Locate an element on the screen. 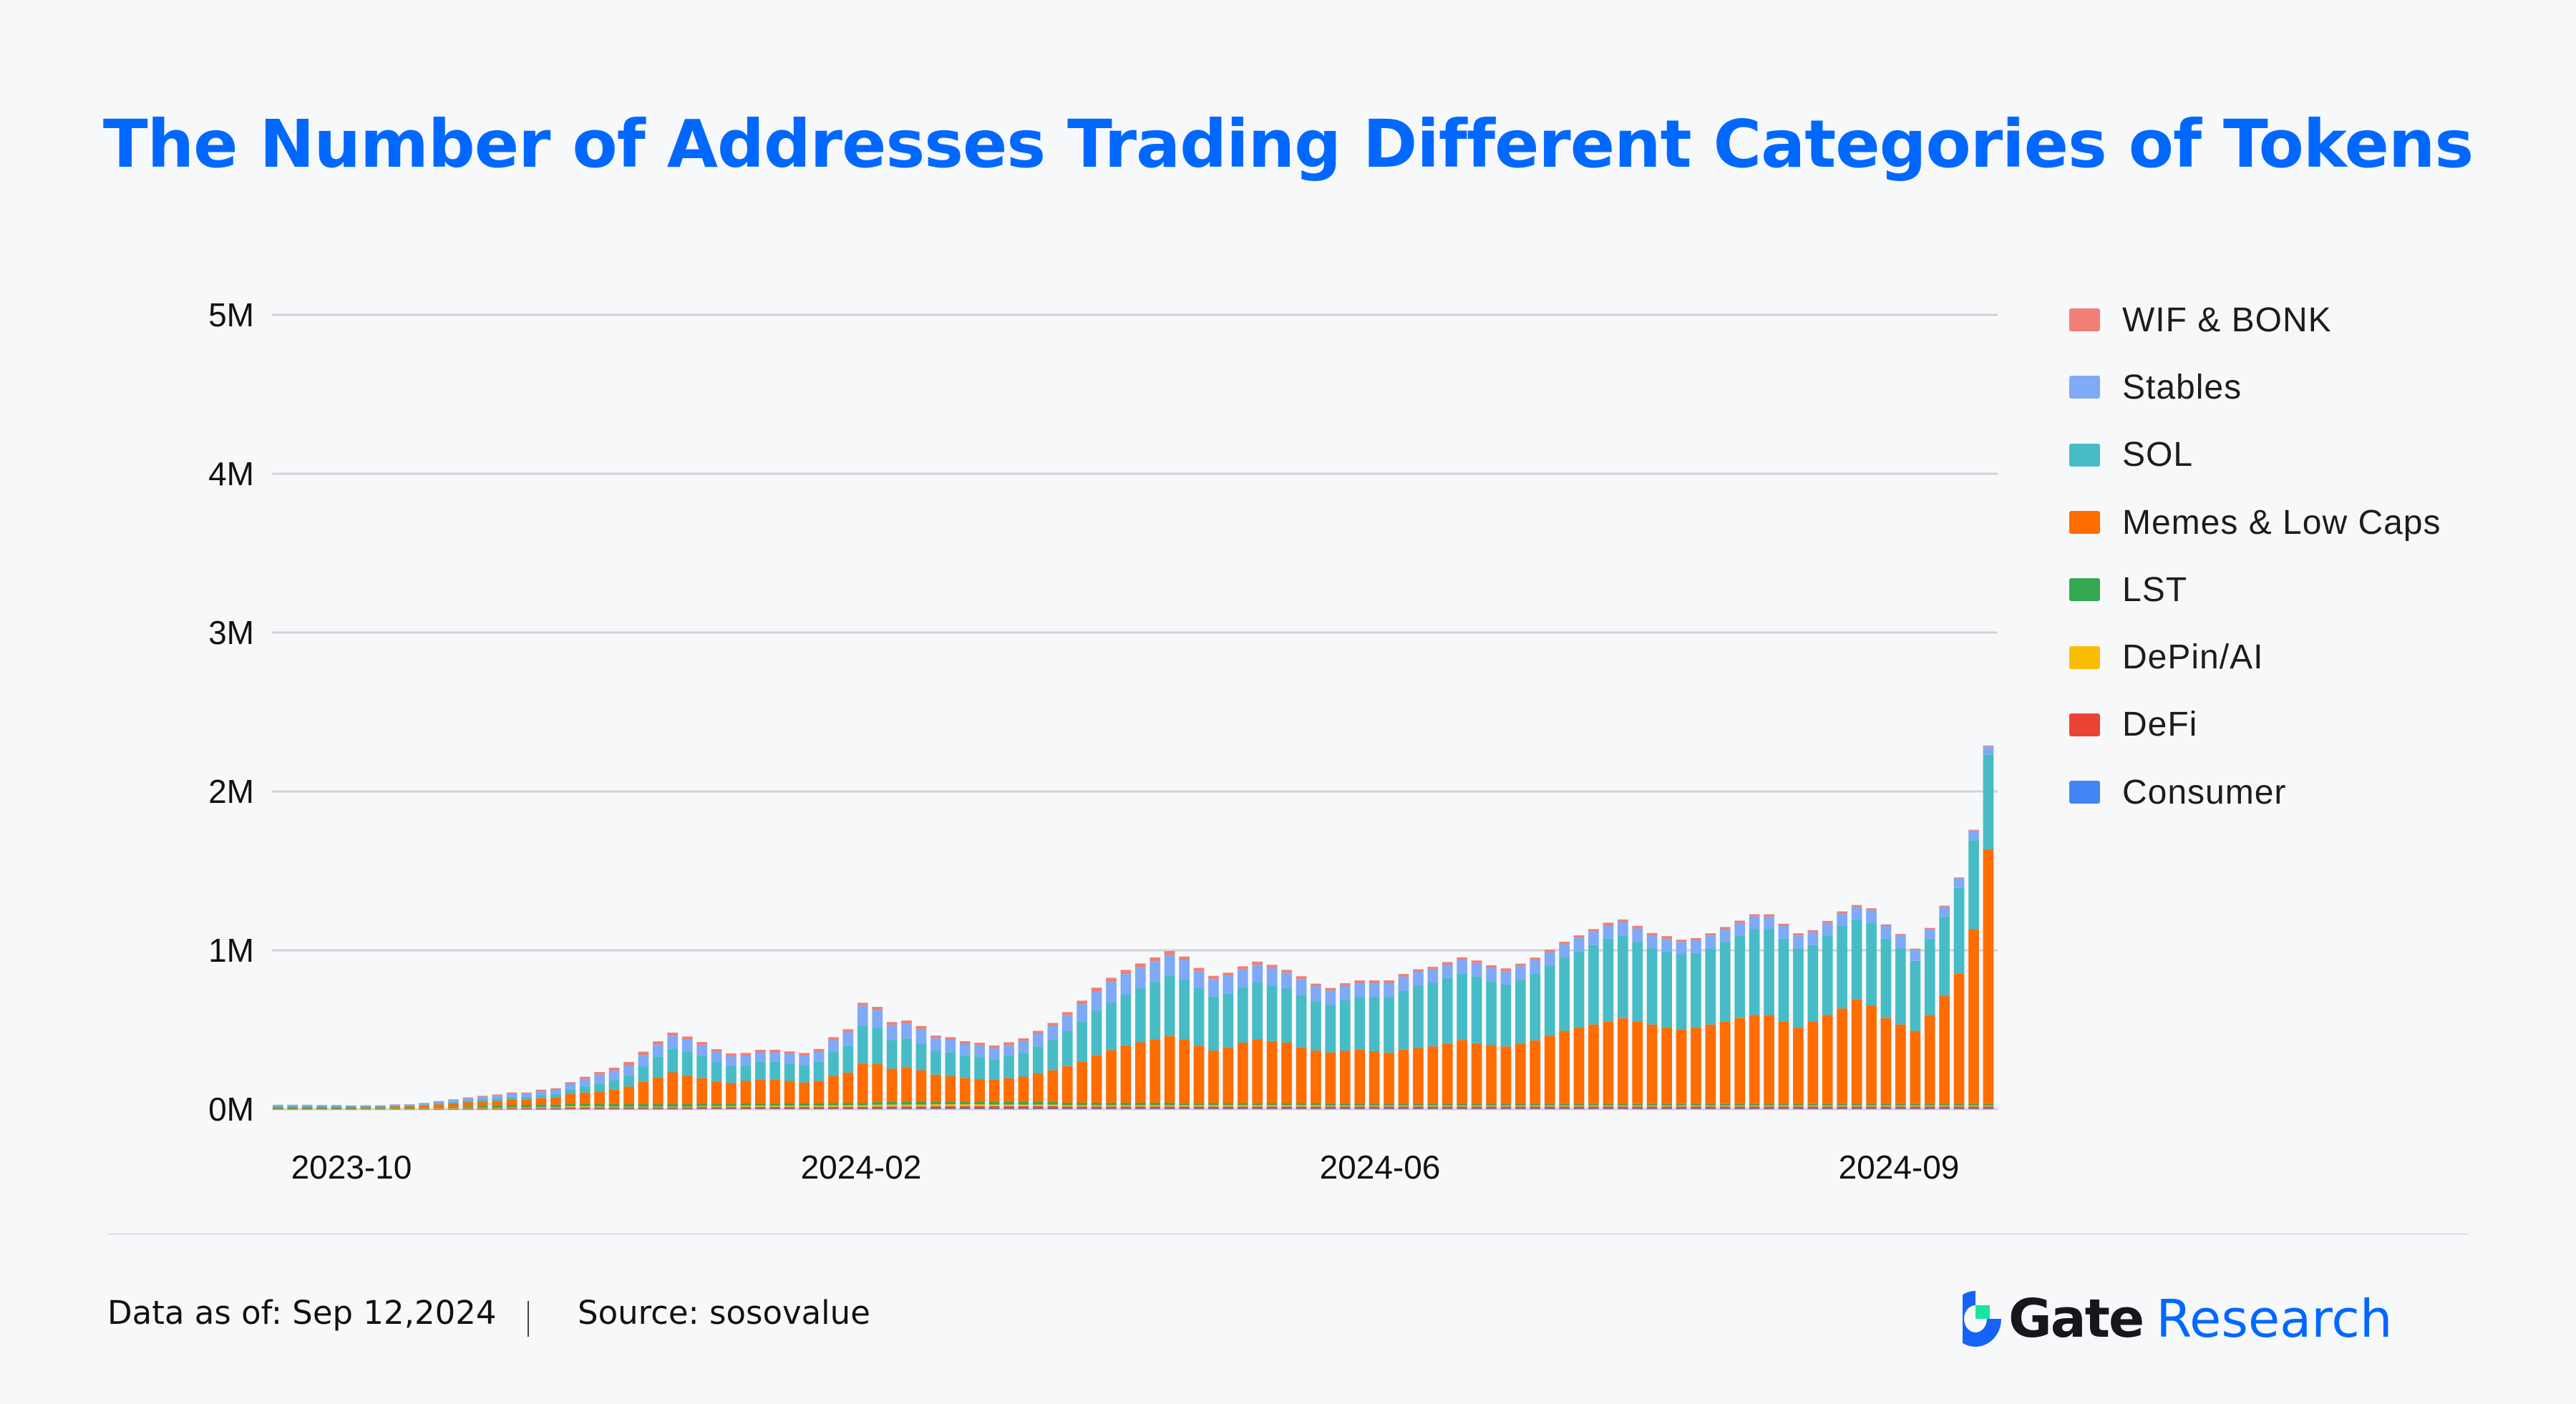  legend-item: Memes & Low Caps is located at coordinates (2255, 522).